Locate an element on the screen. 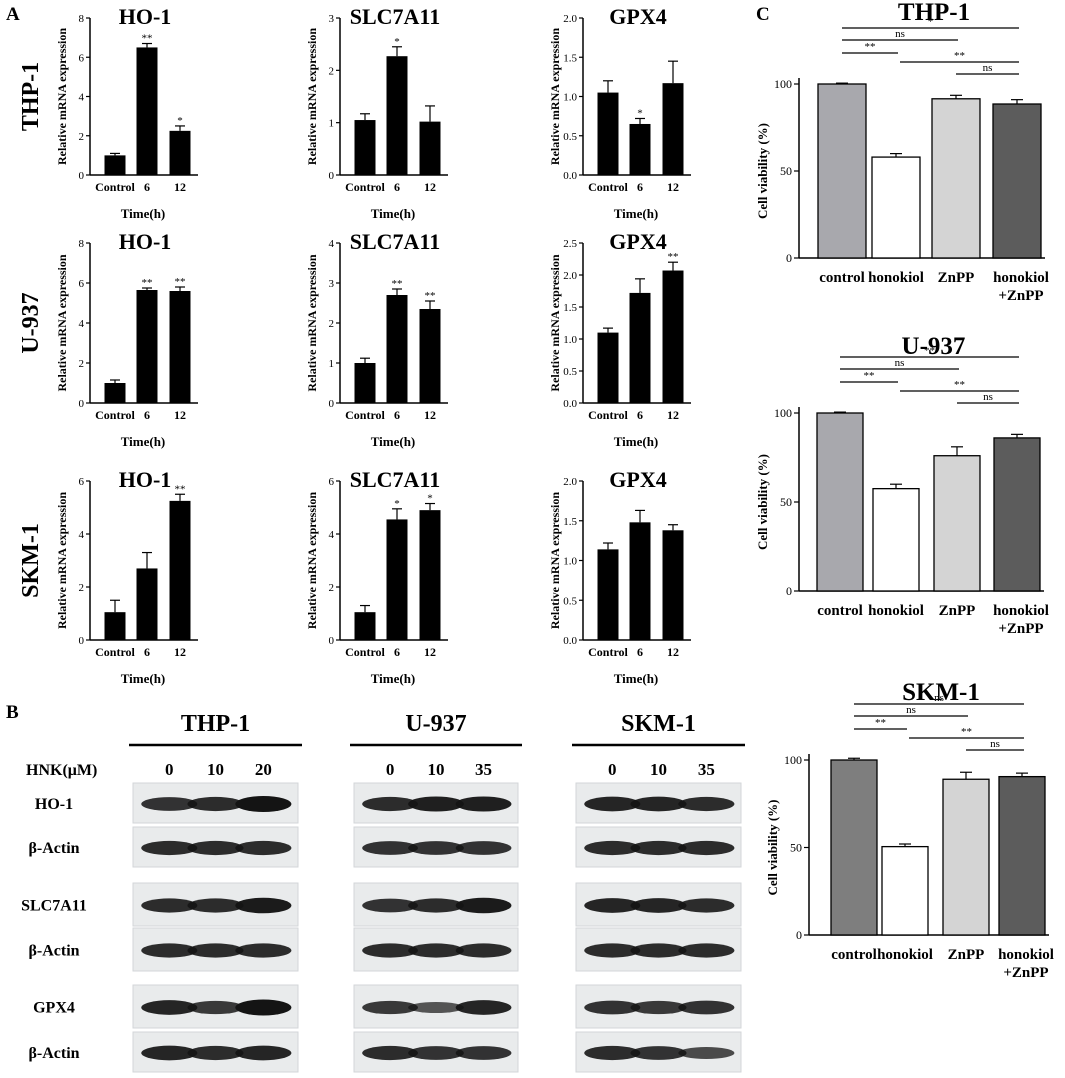 Image resolution: width=1065 pixels, height=1078 pixels. y-tick-label: 0.5 is located at coordinates (570, 372).